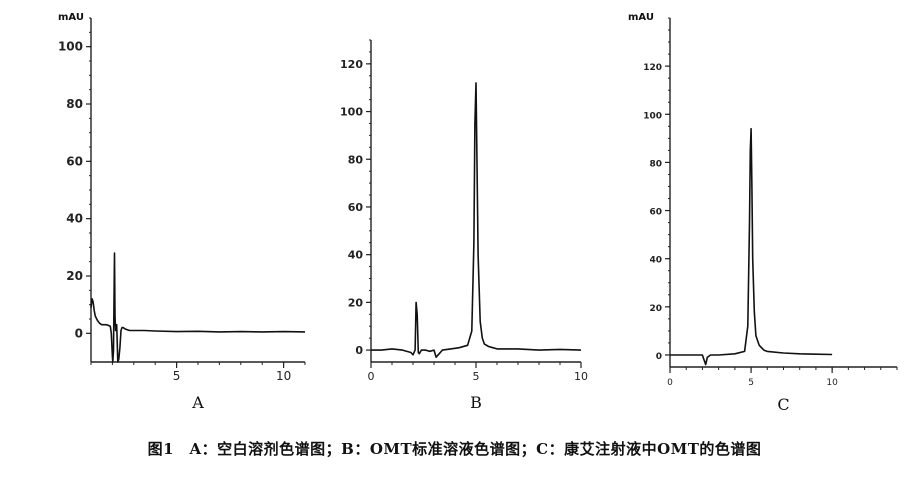 The width and height of the screenshot is (909, 490). I want to click on panel-label: B, so click(476, 402).